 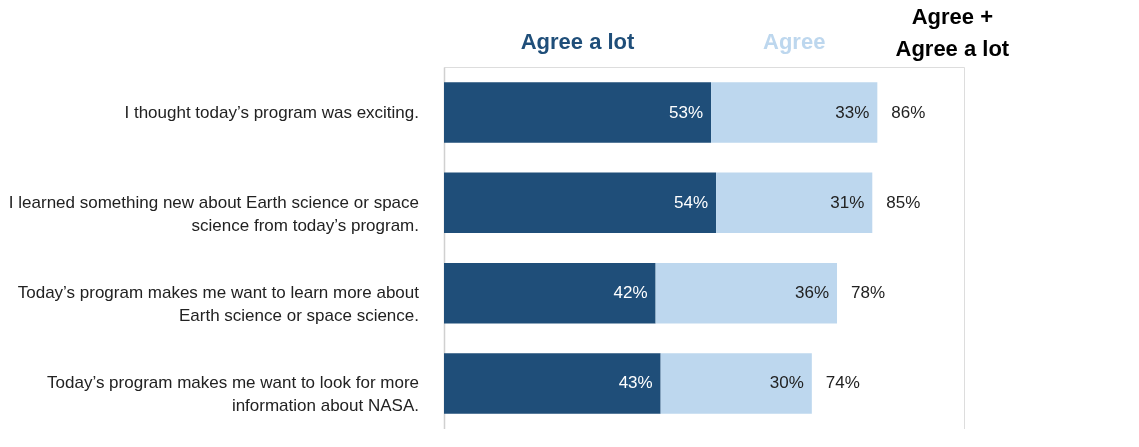 What do you see at coordinates (847, 202) in the screenshot?
I see `data-label: 31%` at bounding box center [847, 202].